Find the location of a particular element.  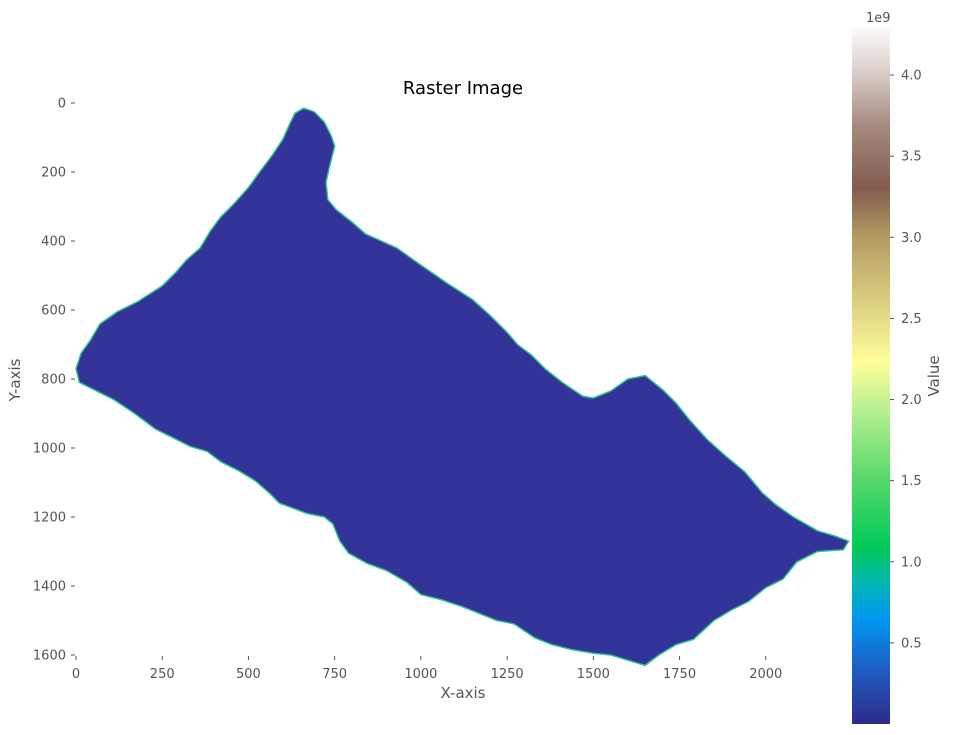

colorbar-ticks: 0.5 1.0 1.5 2.0 2.5 3.0 3.5 4.0 is located at coordinates (906, 360).